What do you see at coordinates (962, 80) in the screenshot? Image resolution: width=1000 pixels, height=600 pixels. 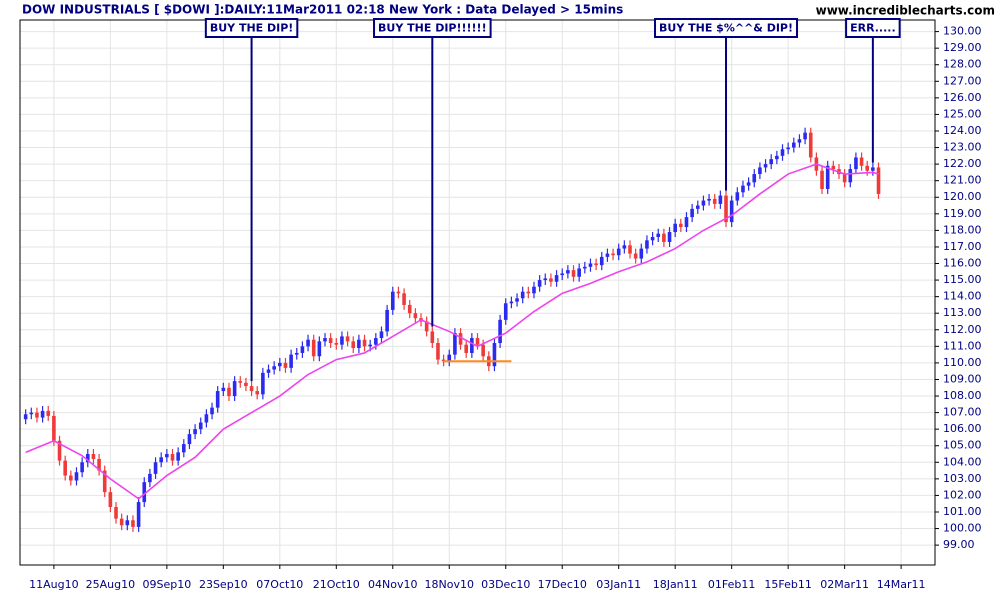 I see `y-tick-label: 127.00` at bounding box center [962, 80].